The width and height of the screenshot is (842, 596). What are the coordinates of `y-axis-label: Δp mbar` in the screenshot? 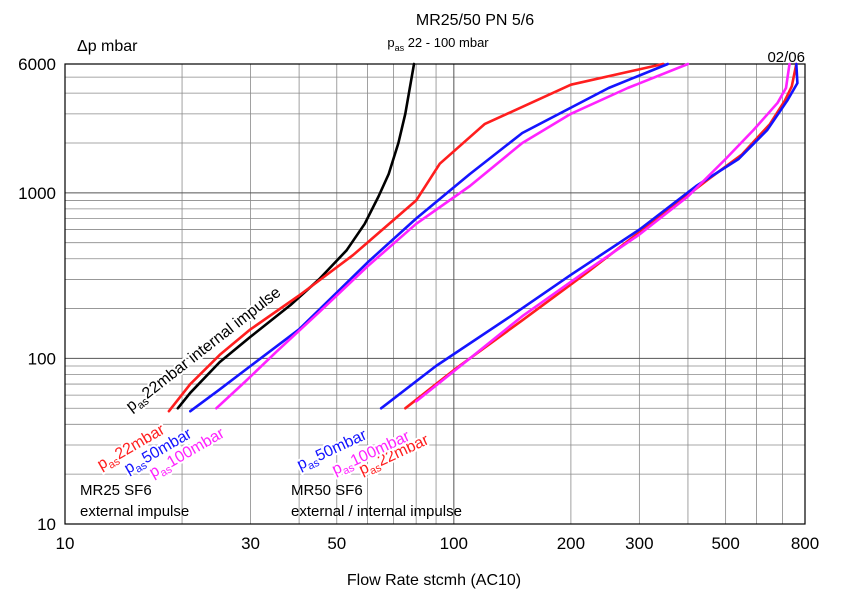 It's located at (107, 46).